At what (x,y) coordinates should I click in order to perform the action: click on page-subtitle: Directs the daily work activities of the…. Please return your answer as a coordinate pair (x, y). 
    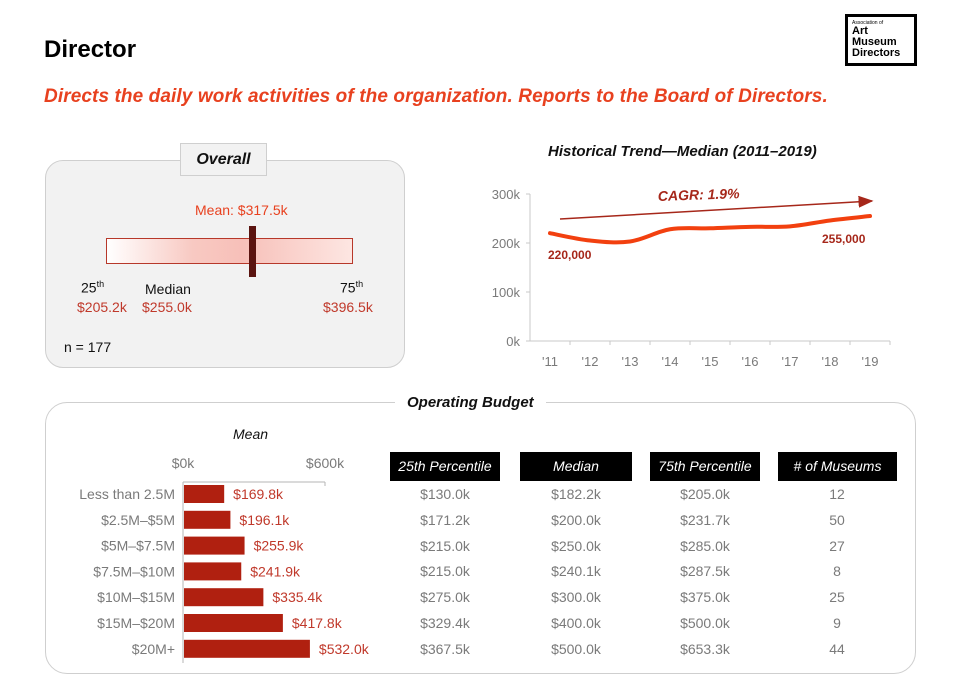
    Looking at the image, I should click on (436, 96).